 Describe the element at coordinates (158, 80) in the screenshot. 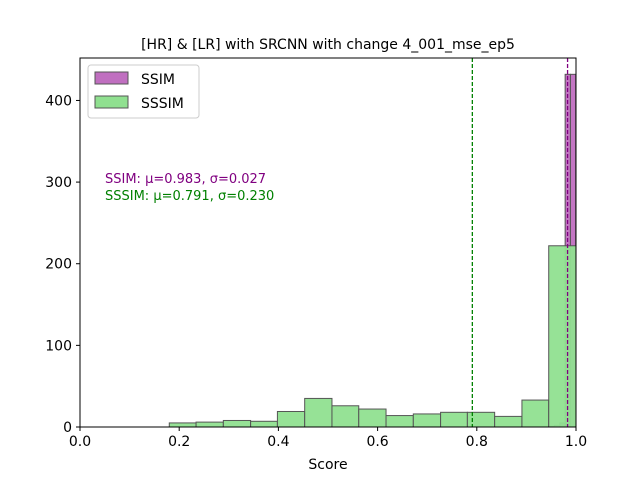

I see `legend-ssim-label: SSIM` at that location.